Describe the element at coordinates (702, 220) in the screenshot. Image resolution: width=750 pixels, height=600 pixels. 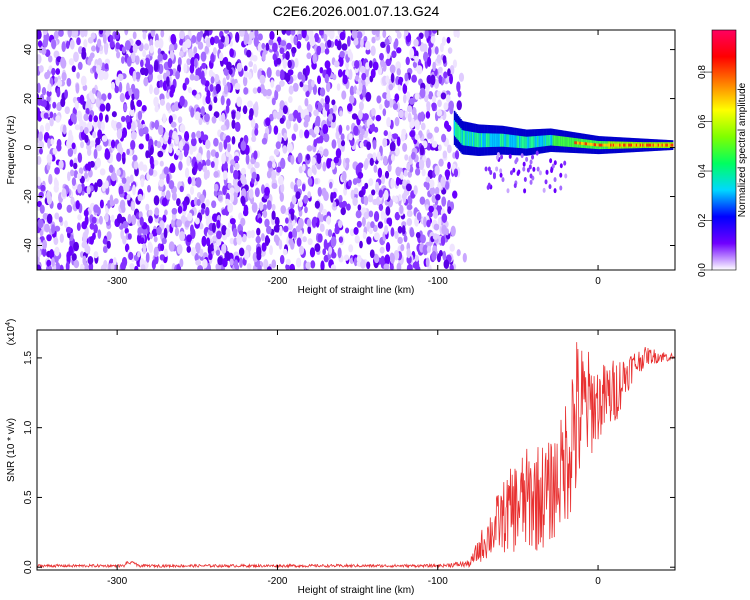
I see `colorbar-tick-label: 0.2` at that location.